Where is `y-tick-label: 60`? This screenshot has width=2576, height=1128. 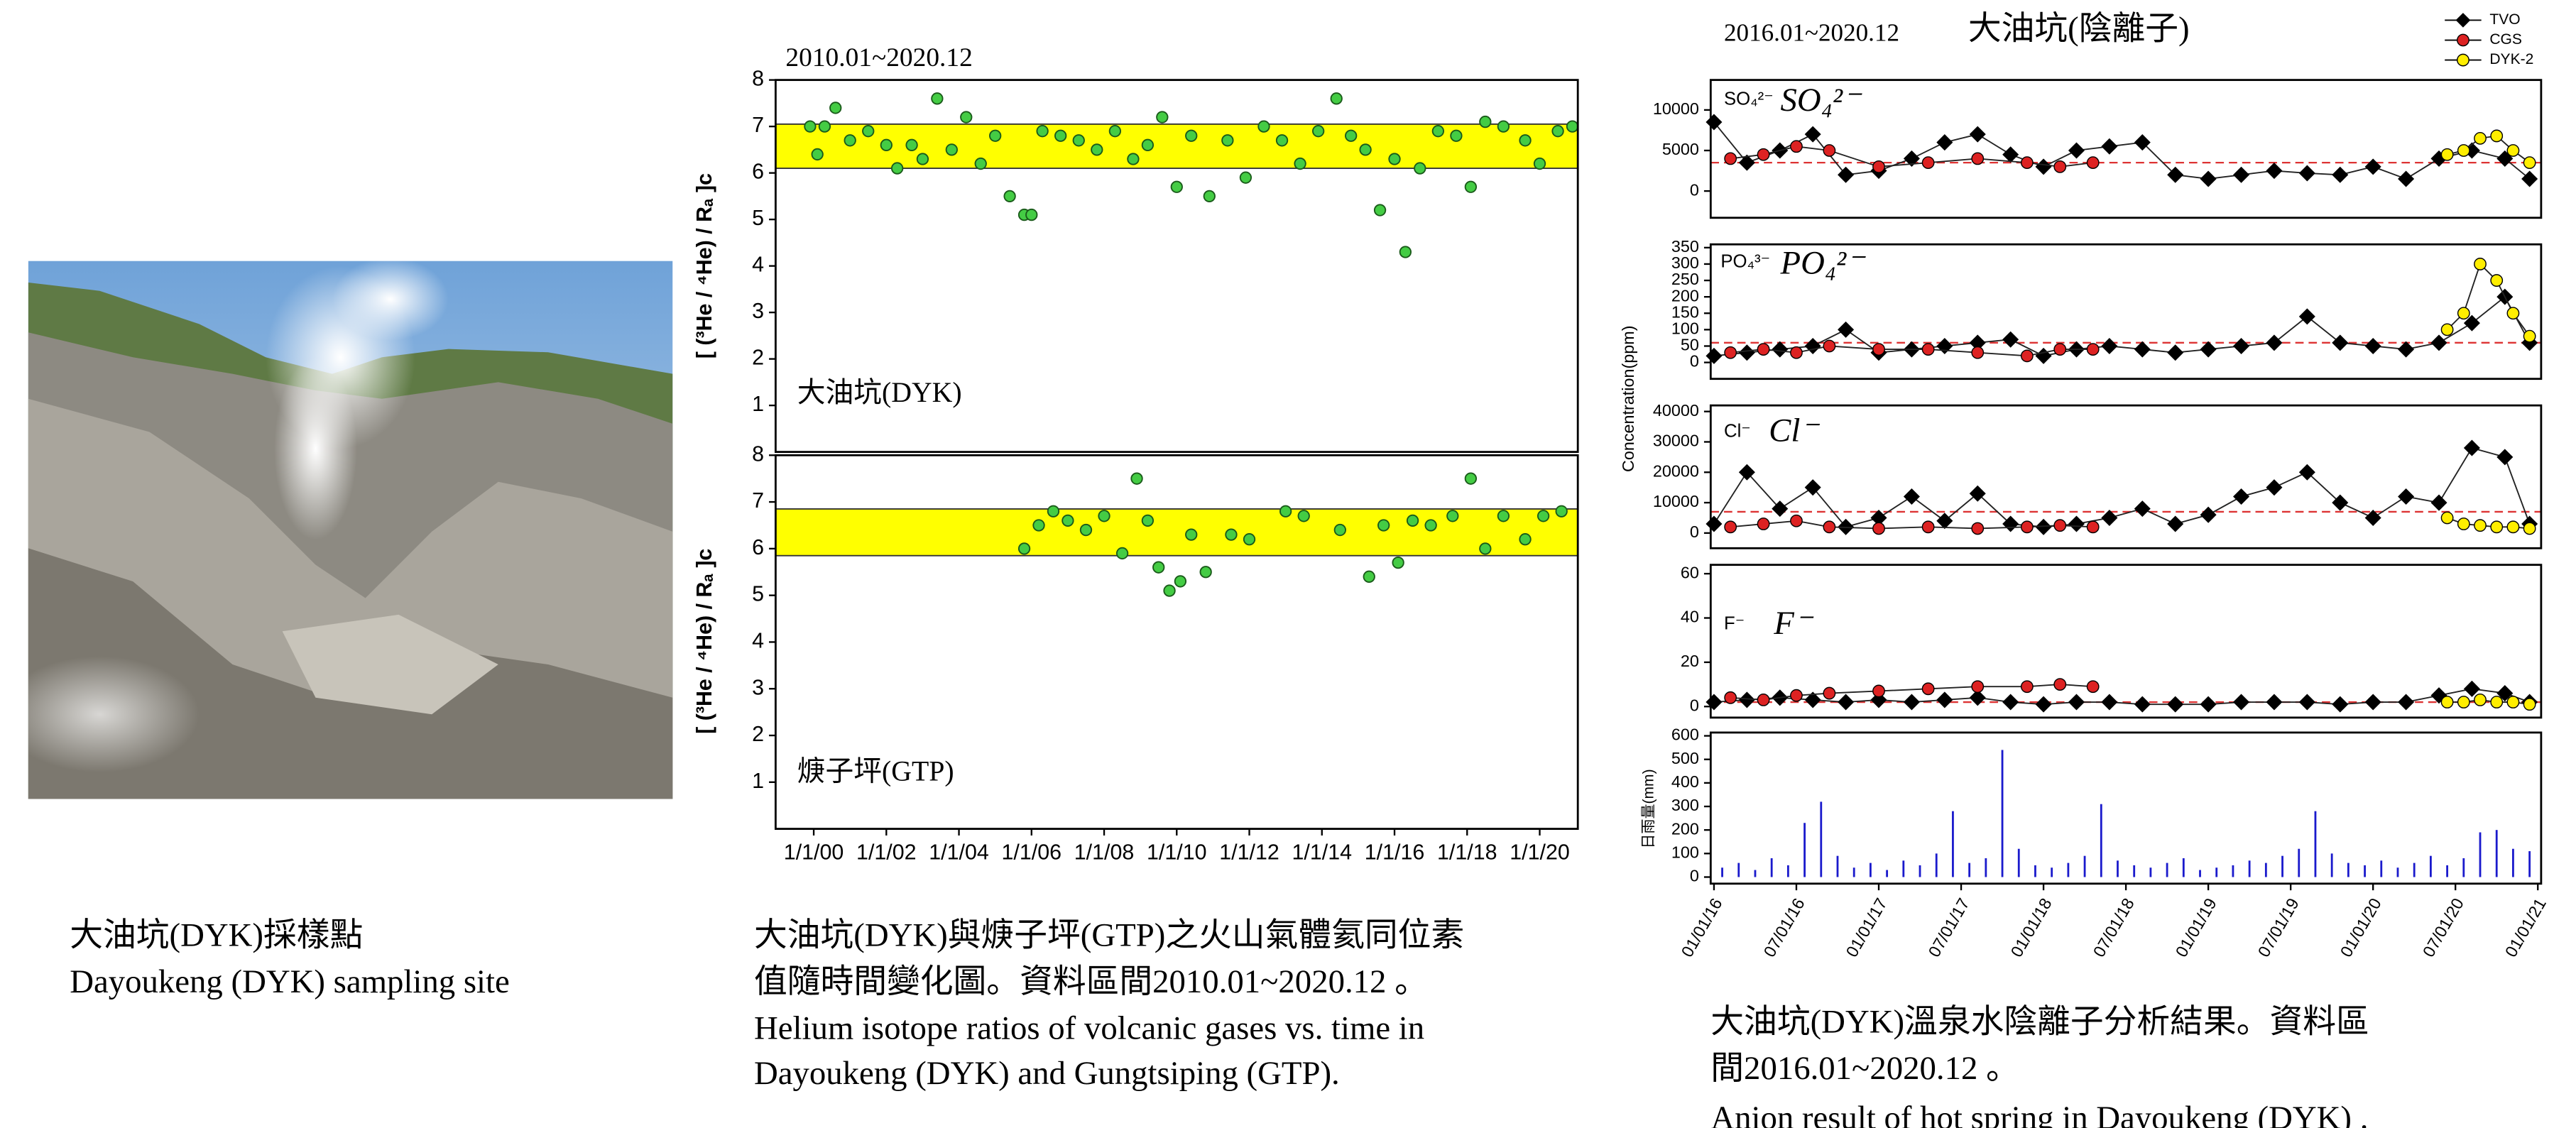 y-tick-label: 60 is located at coordinates (1690, 572).